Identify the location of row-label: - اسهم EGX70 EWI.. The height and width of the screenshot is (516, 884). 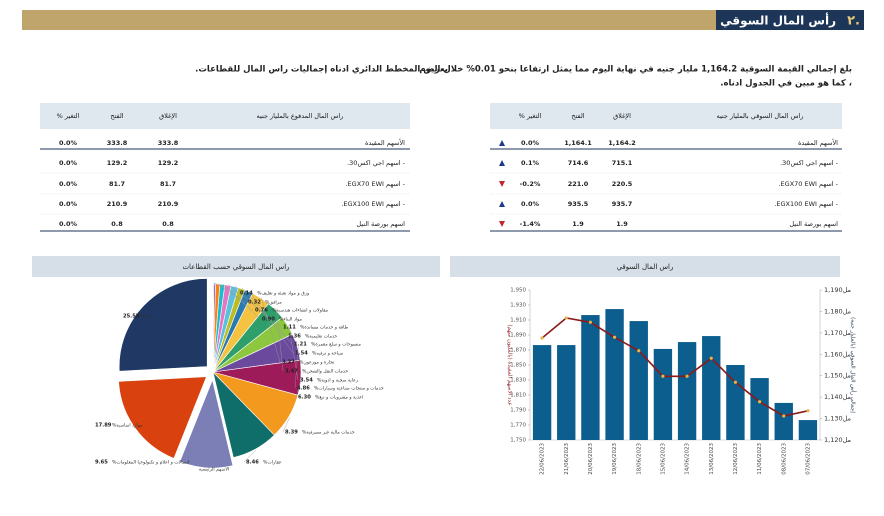
(808, 184).